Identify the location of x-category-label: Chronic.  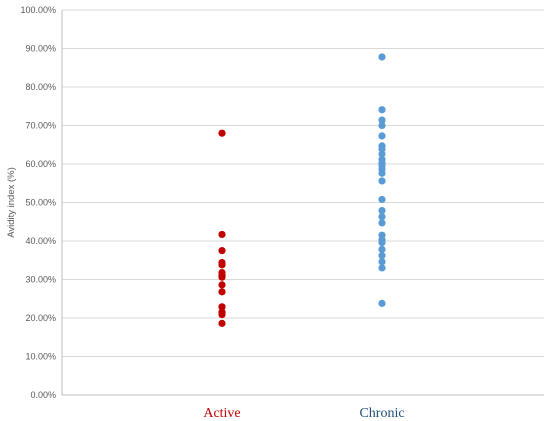
(381, 413).